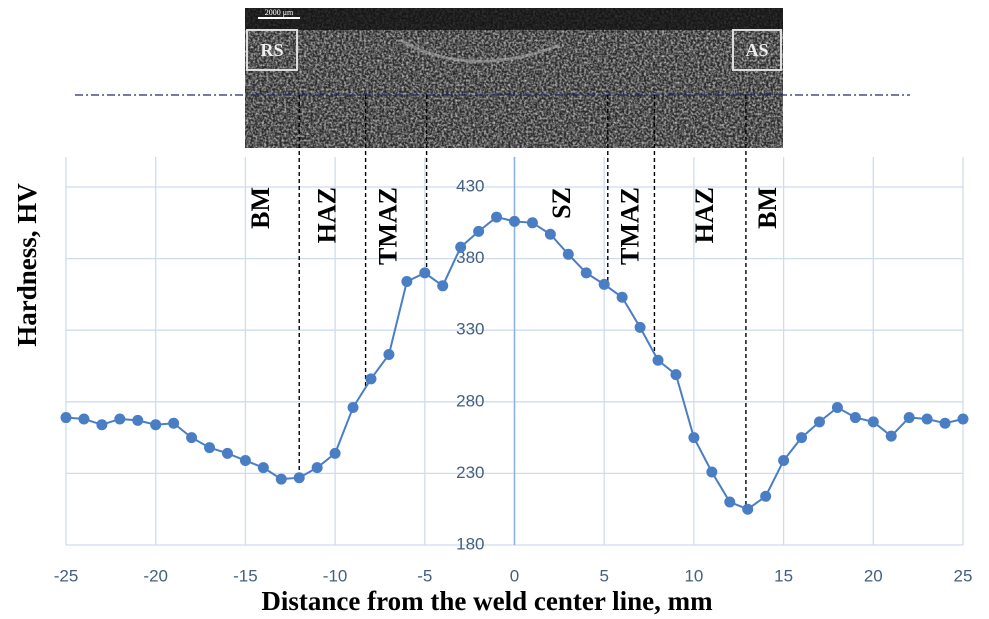  What do you see at coordinates (335, 575) in the screenshot?
I see `x-tick-label: -10` at bounding box center [335, 575].